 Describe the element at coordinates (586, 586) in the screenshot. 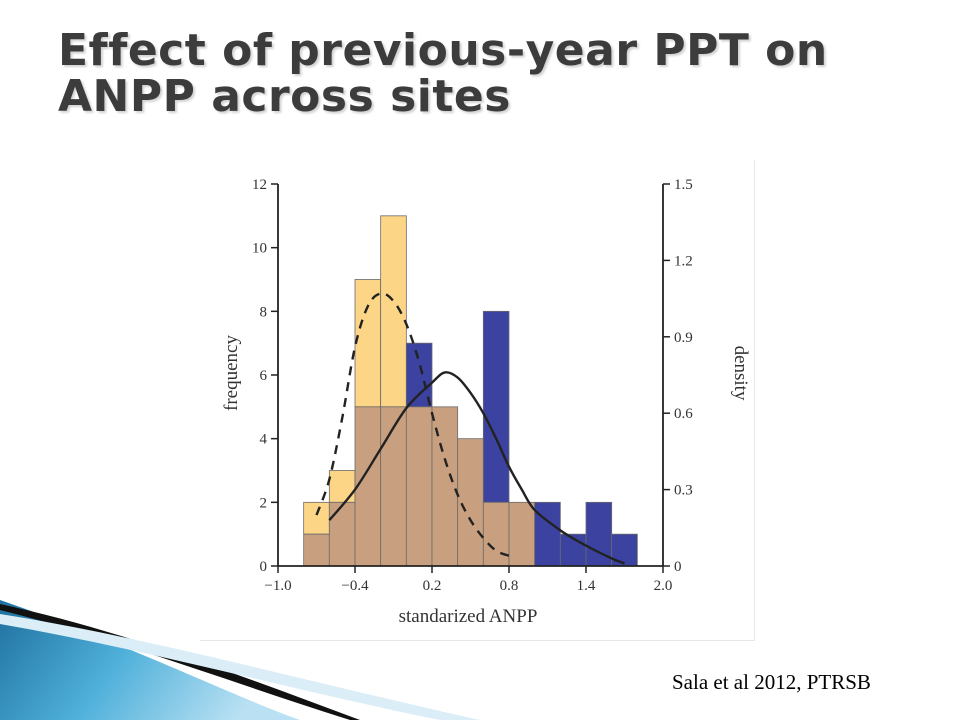

I see `x-tick-label: 1.4` at that location.